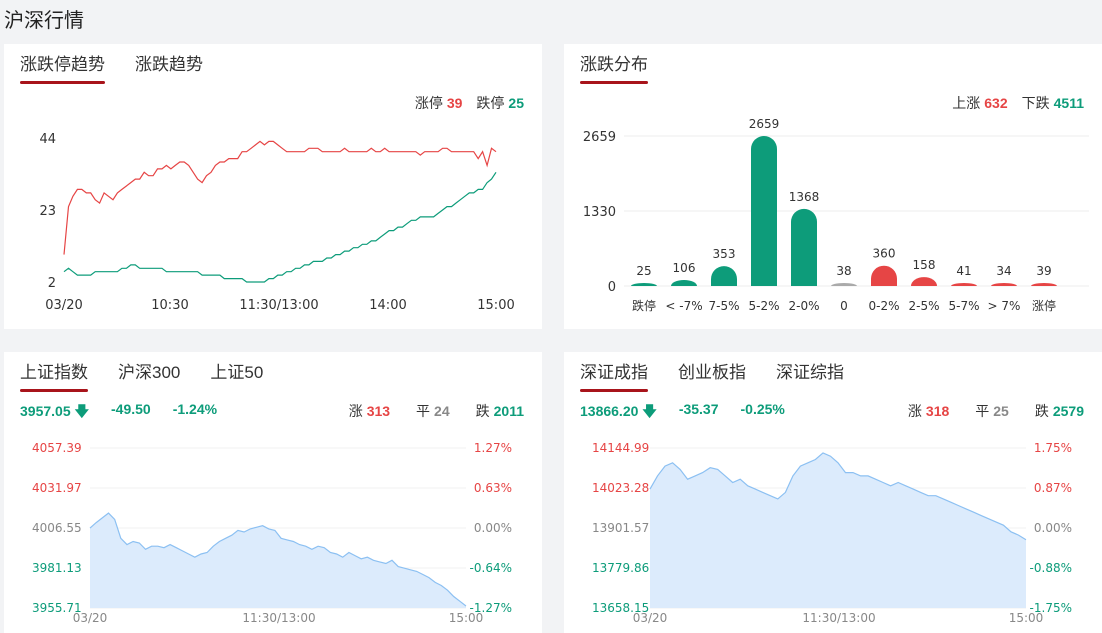 The image size is (1102, 633). What do you see at coordinates (195, 409) in the screenshot?
I see `sh-change-pct: -1.24%` at bounding box center [195, 409].